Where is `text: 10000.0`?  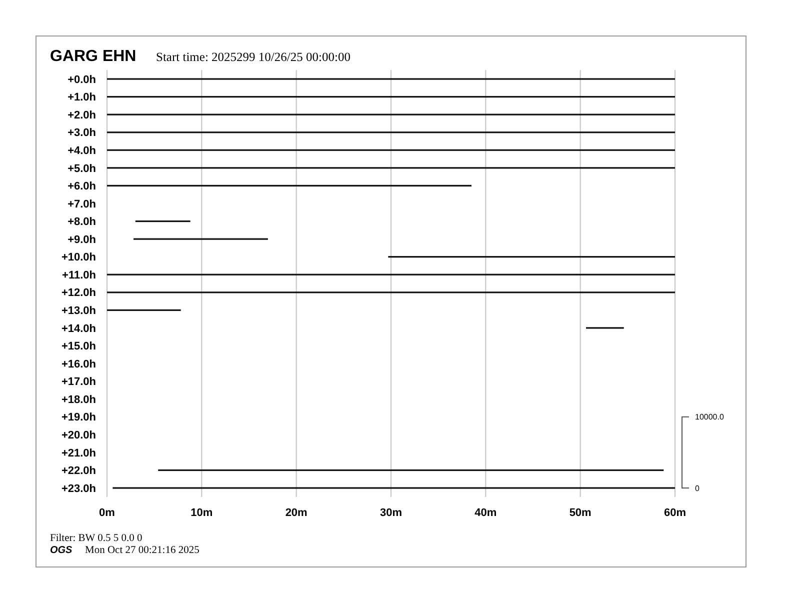 text: 10000.0 is located at coordinates (709, 417).